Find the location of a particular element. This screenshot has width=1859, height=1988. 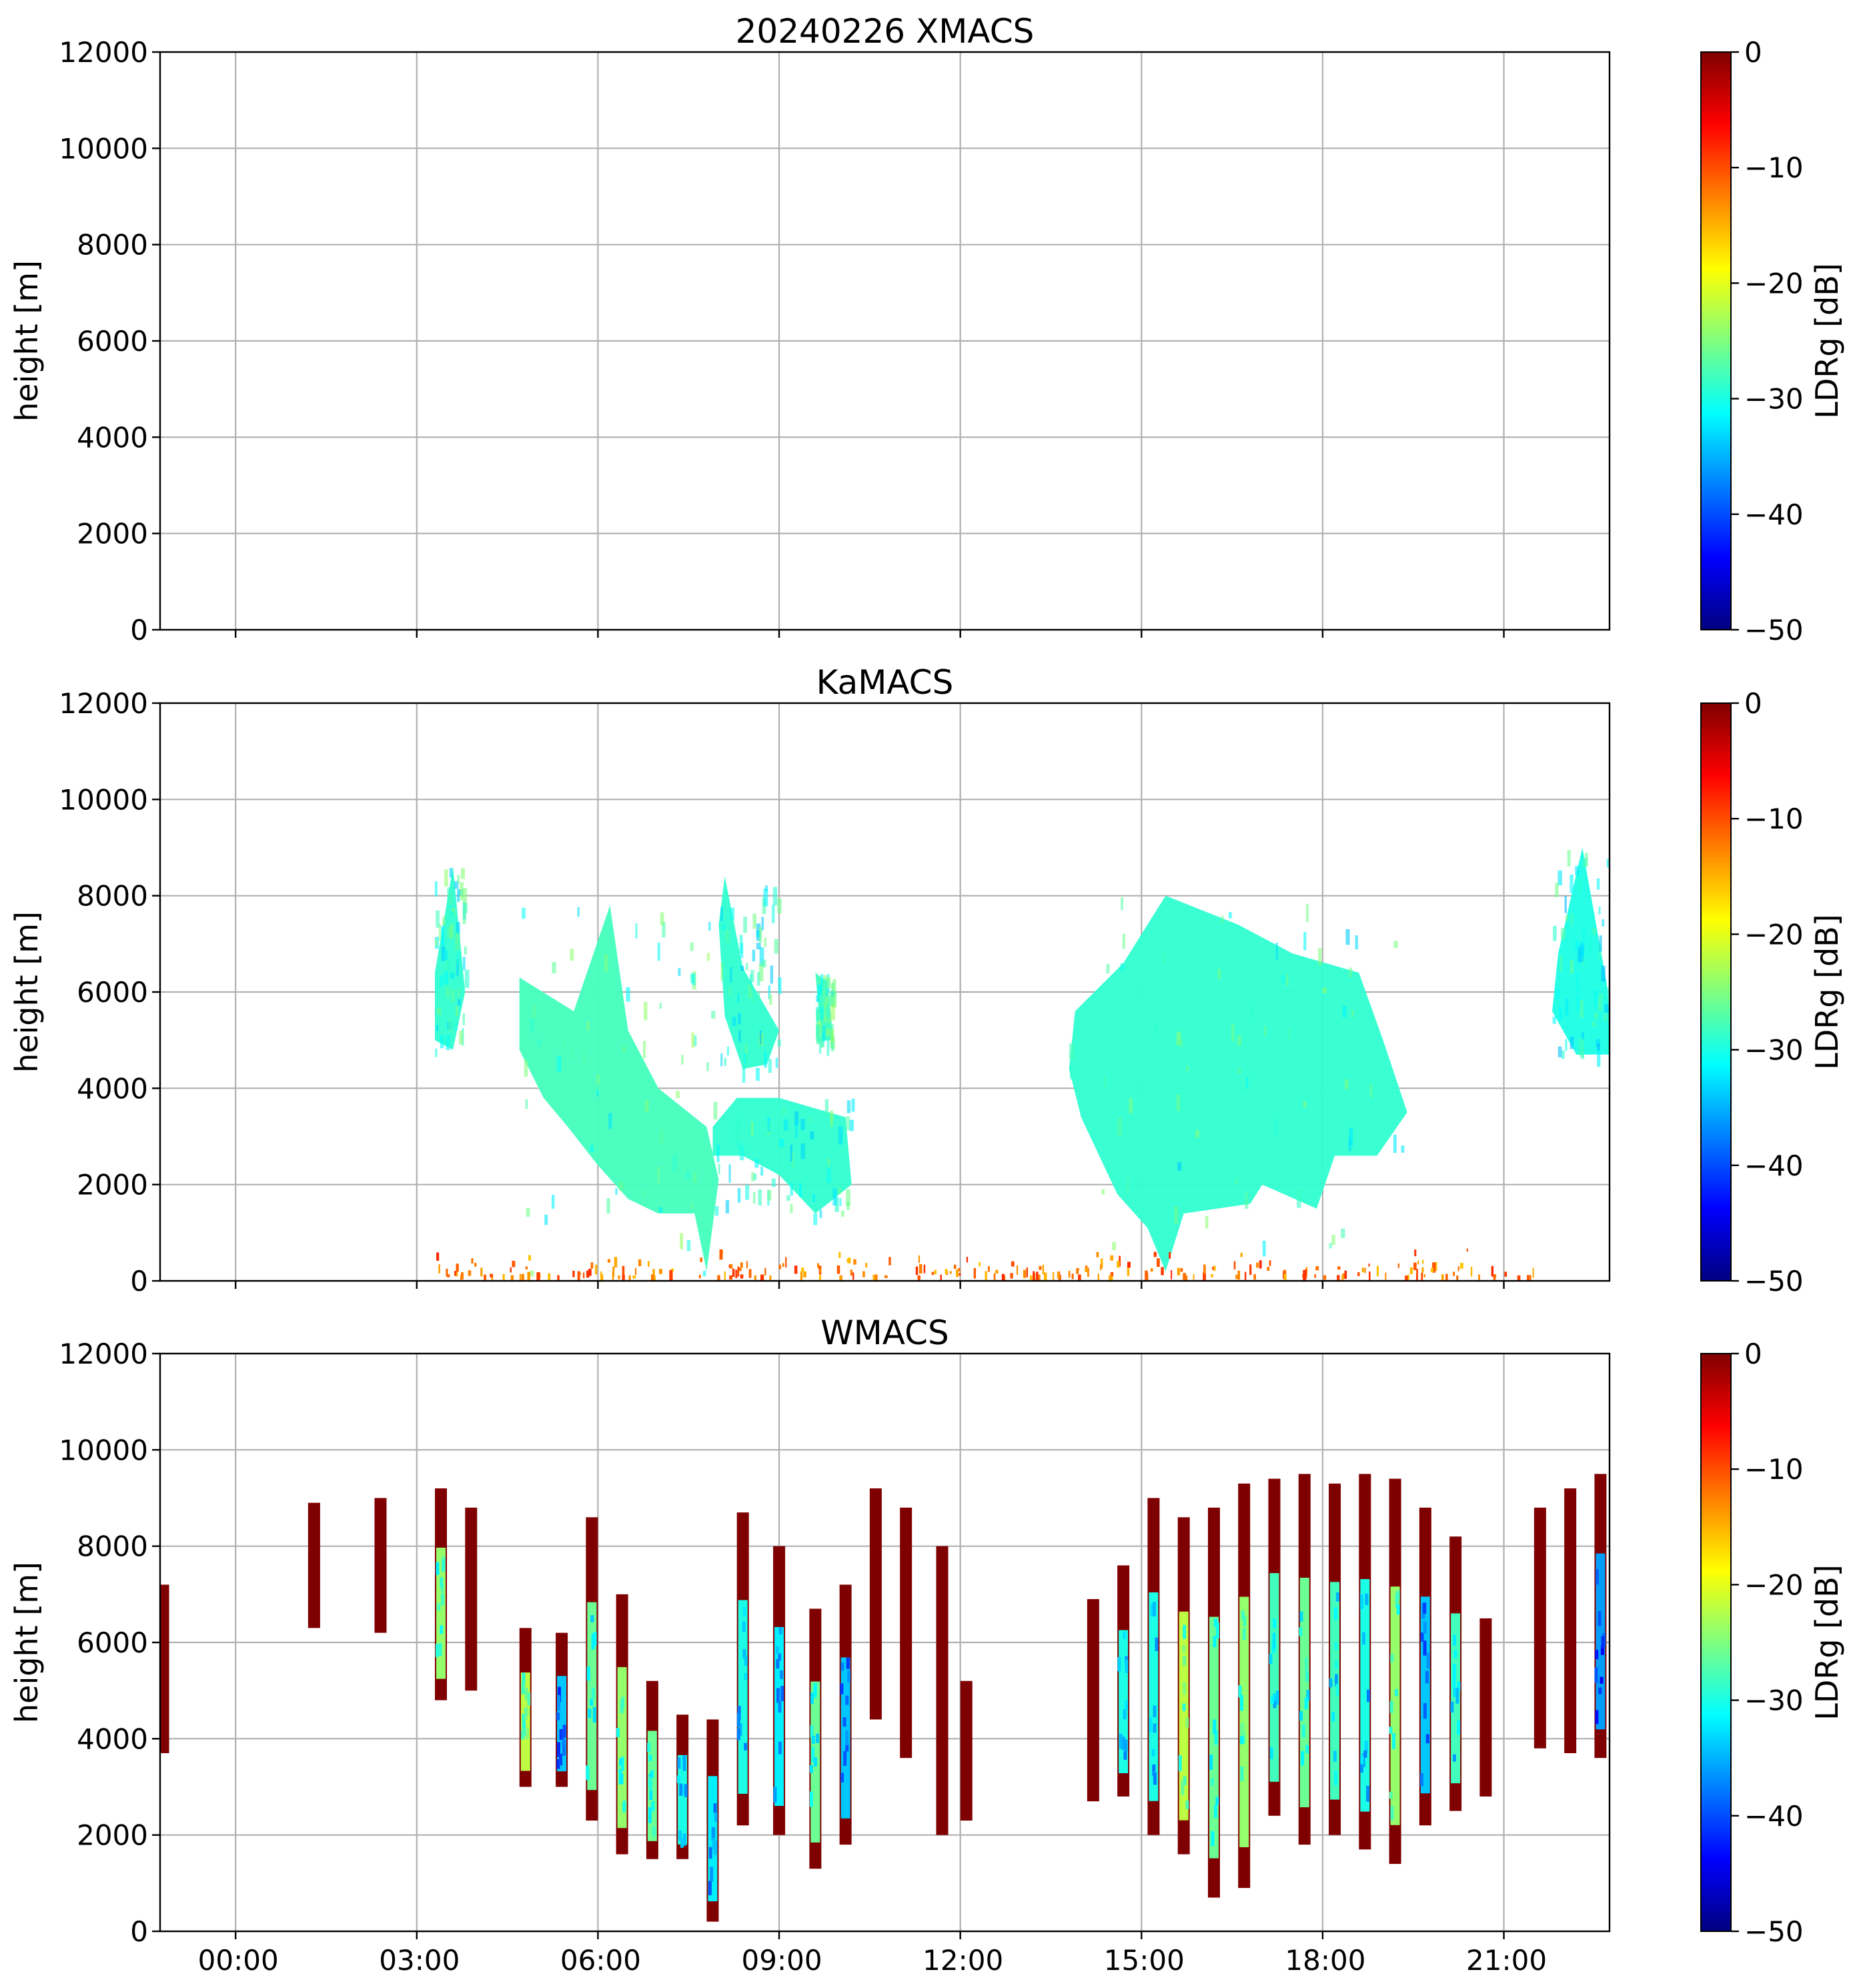

colorbar-tick-label: −30 is located at coordinates (1774, 1050).